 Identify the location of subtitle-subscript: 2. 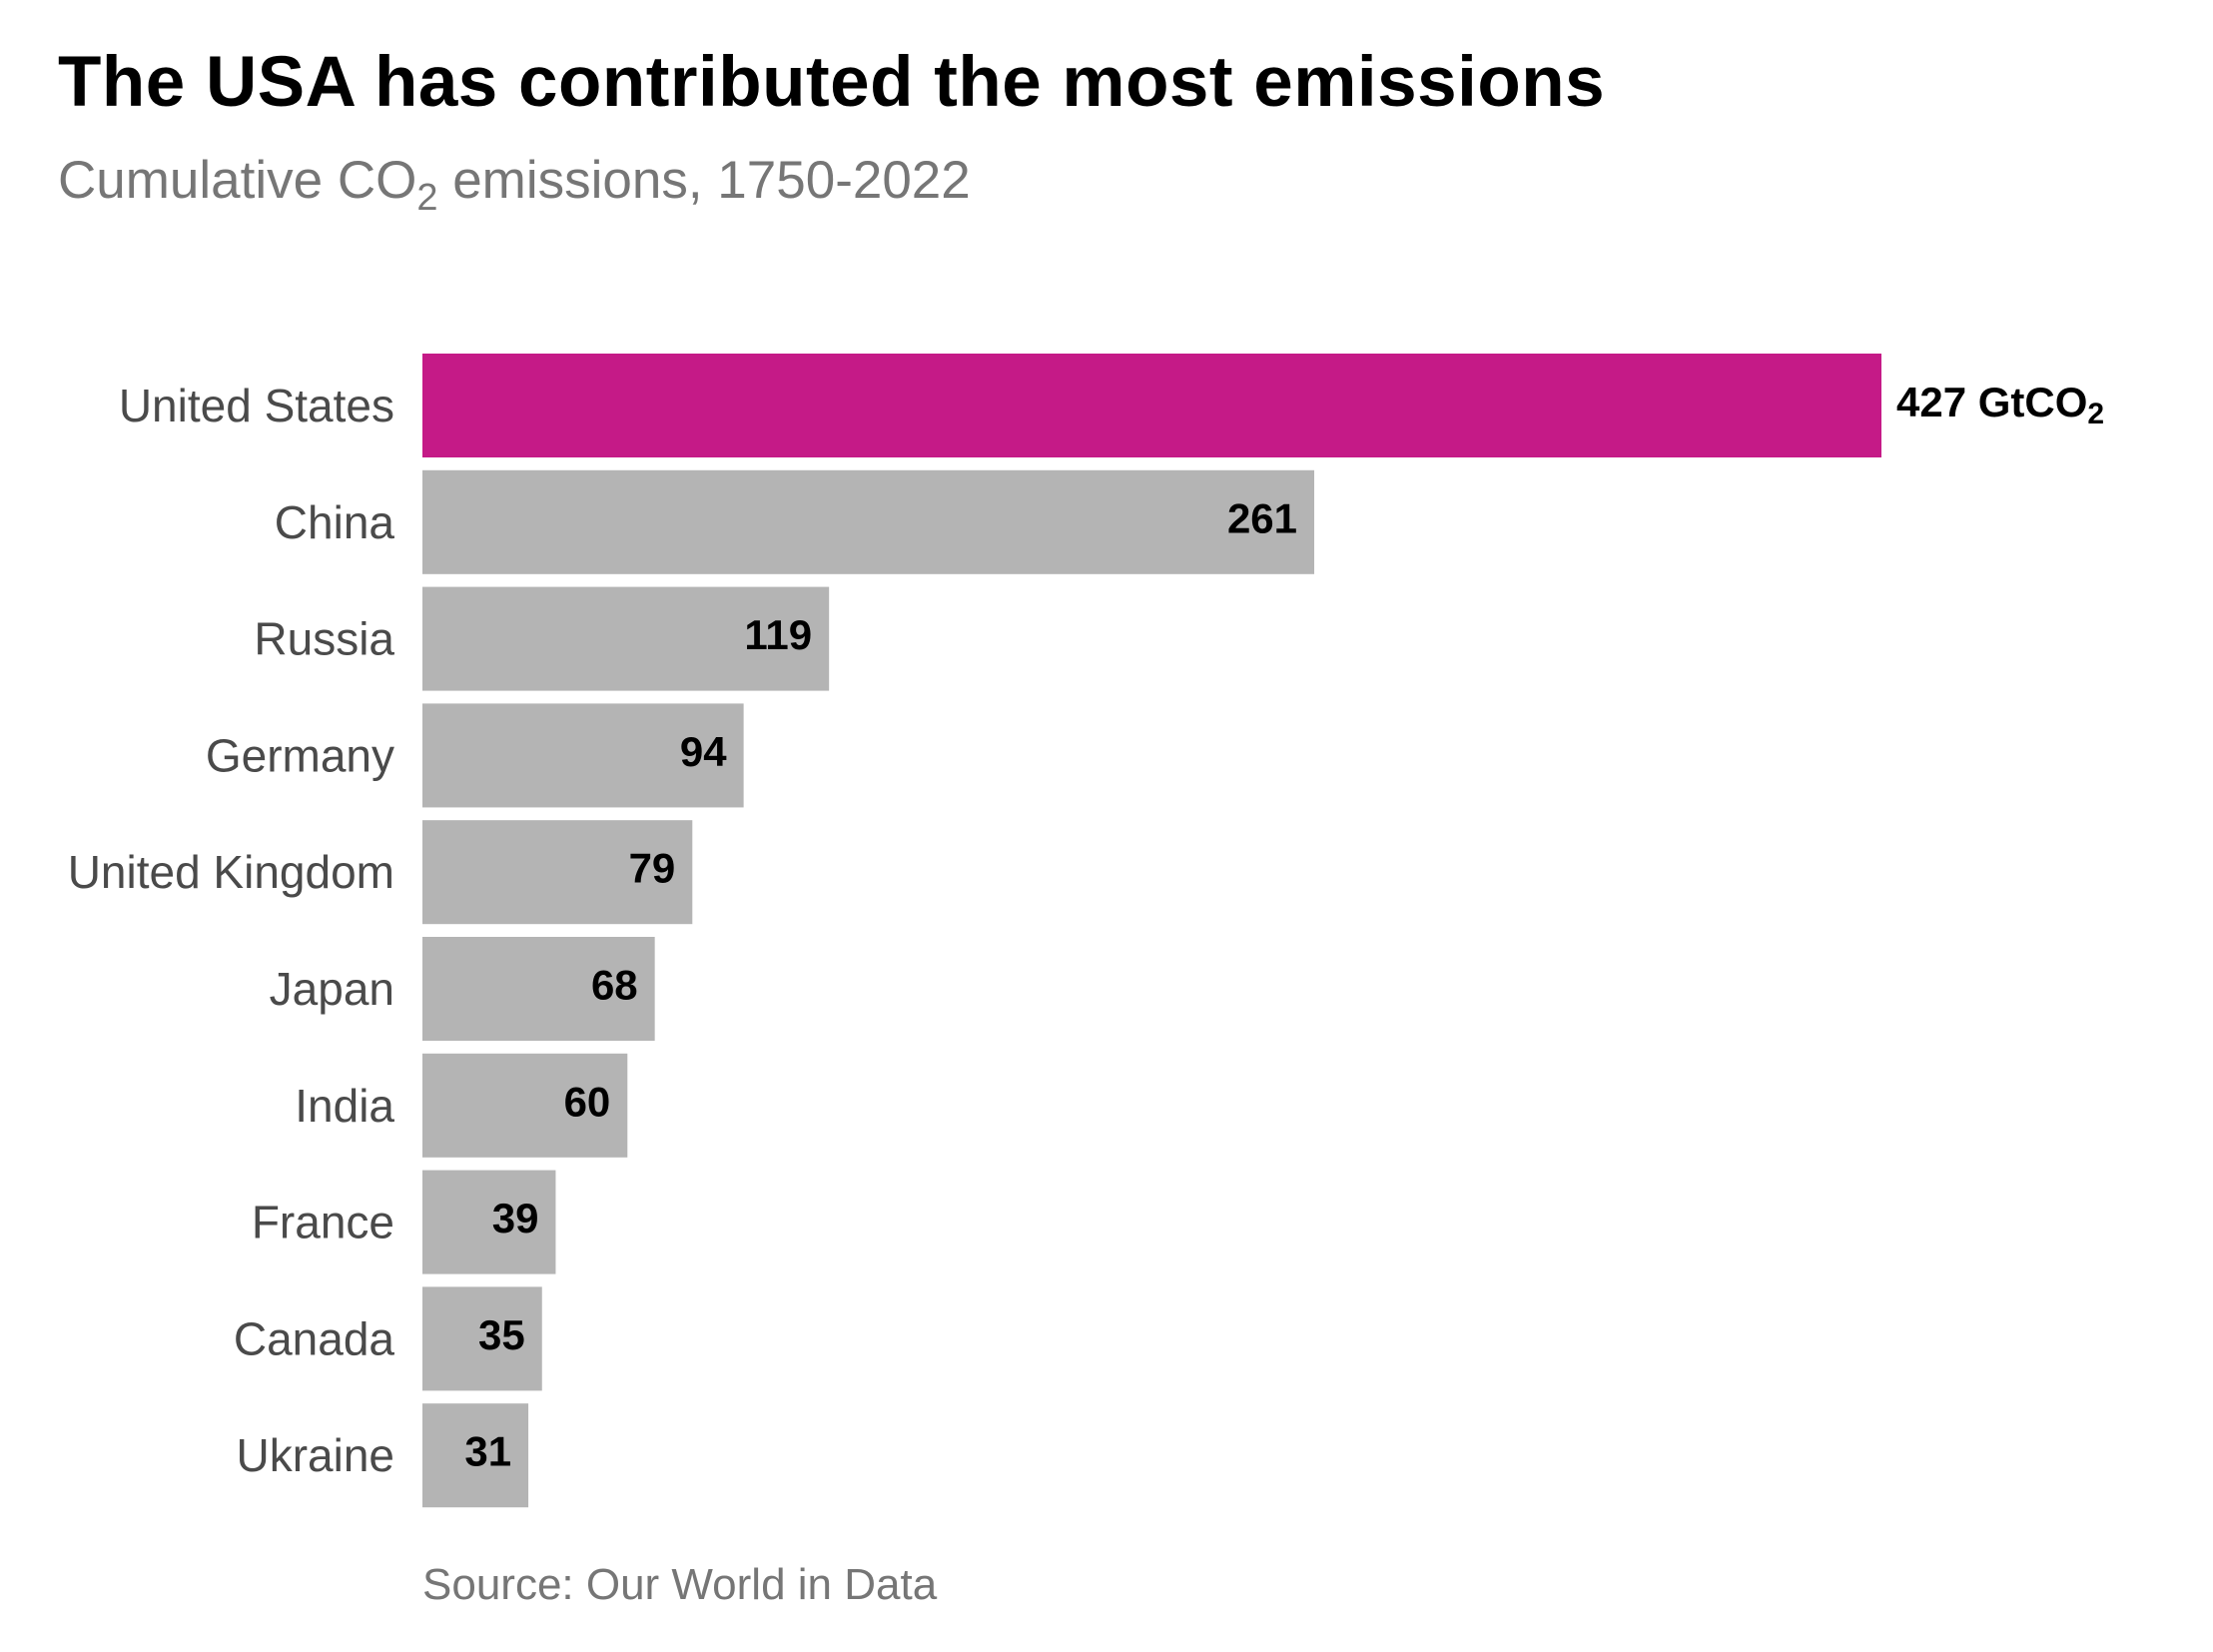
(427, 198).